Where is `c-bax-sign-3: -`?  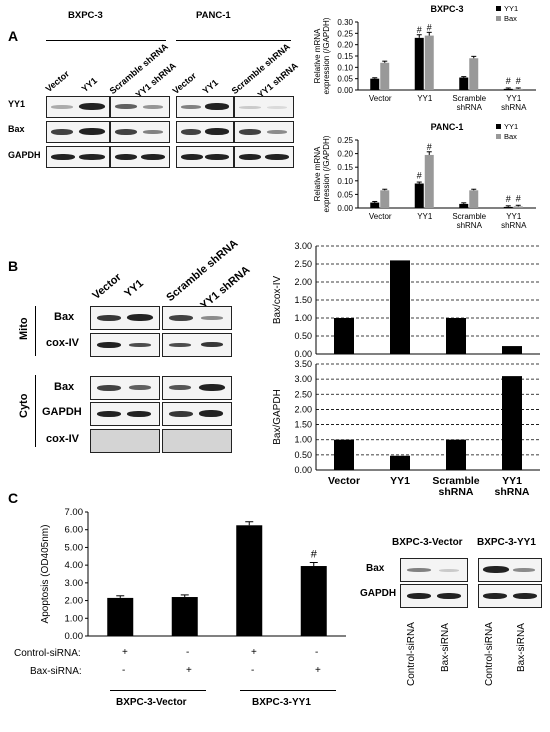
c-bax-sign-3: - is located at coordinates (253, 670).